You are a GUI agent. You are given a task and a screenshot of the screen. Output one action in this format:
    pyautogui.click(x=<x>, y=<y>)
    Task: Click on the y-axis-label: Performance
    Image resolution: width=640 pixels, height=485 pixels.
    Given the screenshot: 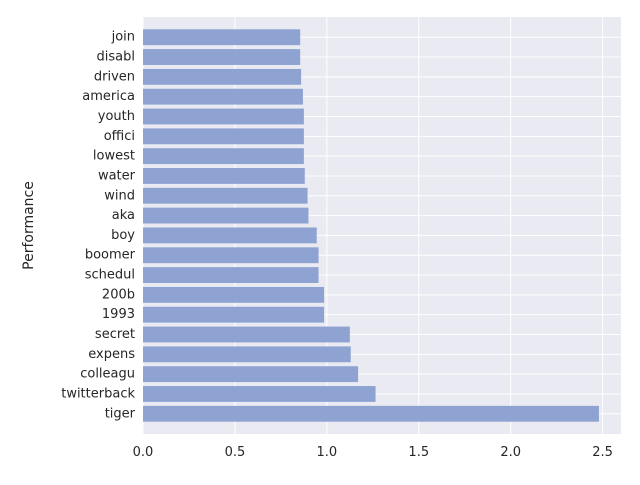 What is the action you would take?
    pyautogui.click(x=29, y=225)
    